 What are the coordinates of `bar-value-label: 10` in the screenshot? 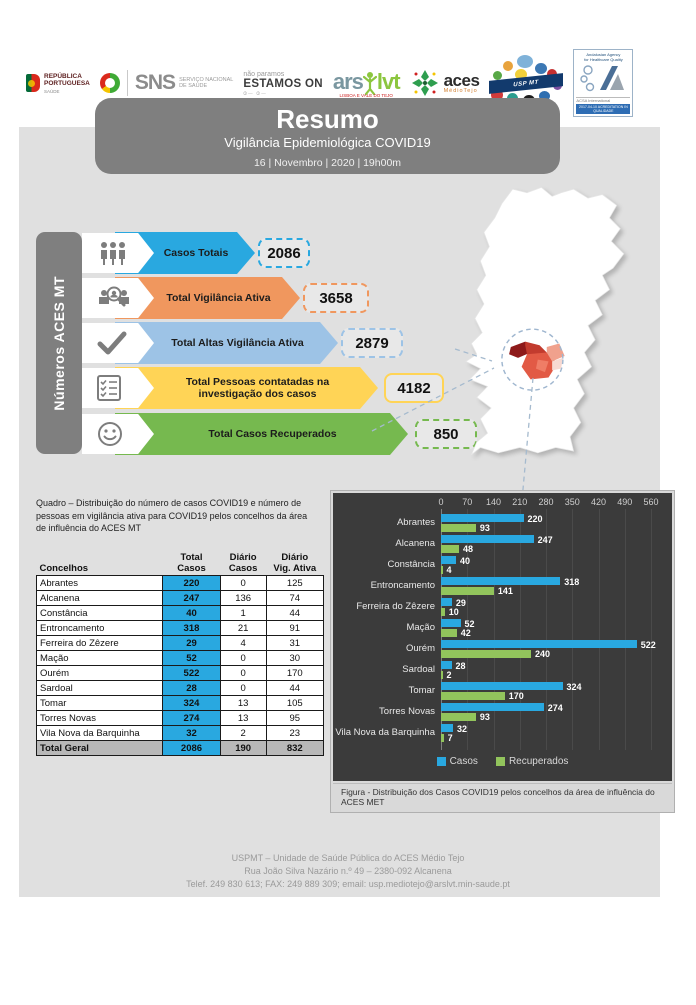 It's located at (453, 612).